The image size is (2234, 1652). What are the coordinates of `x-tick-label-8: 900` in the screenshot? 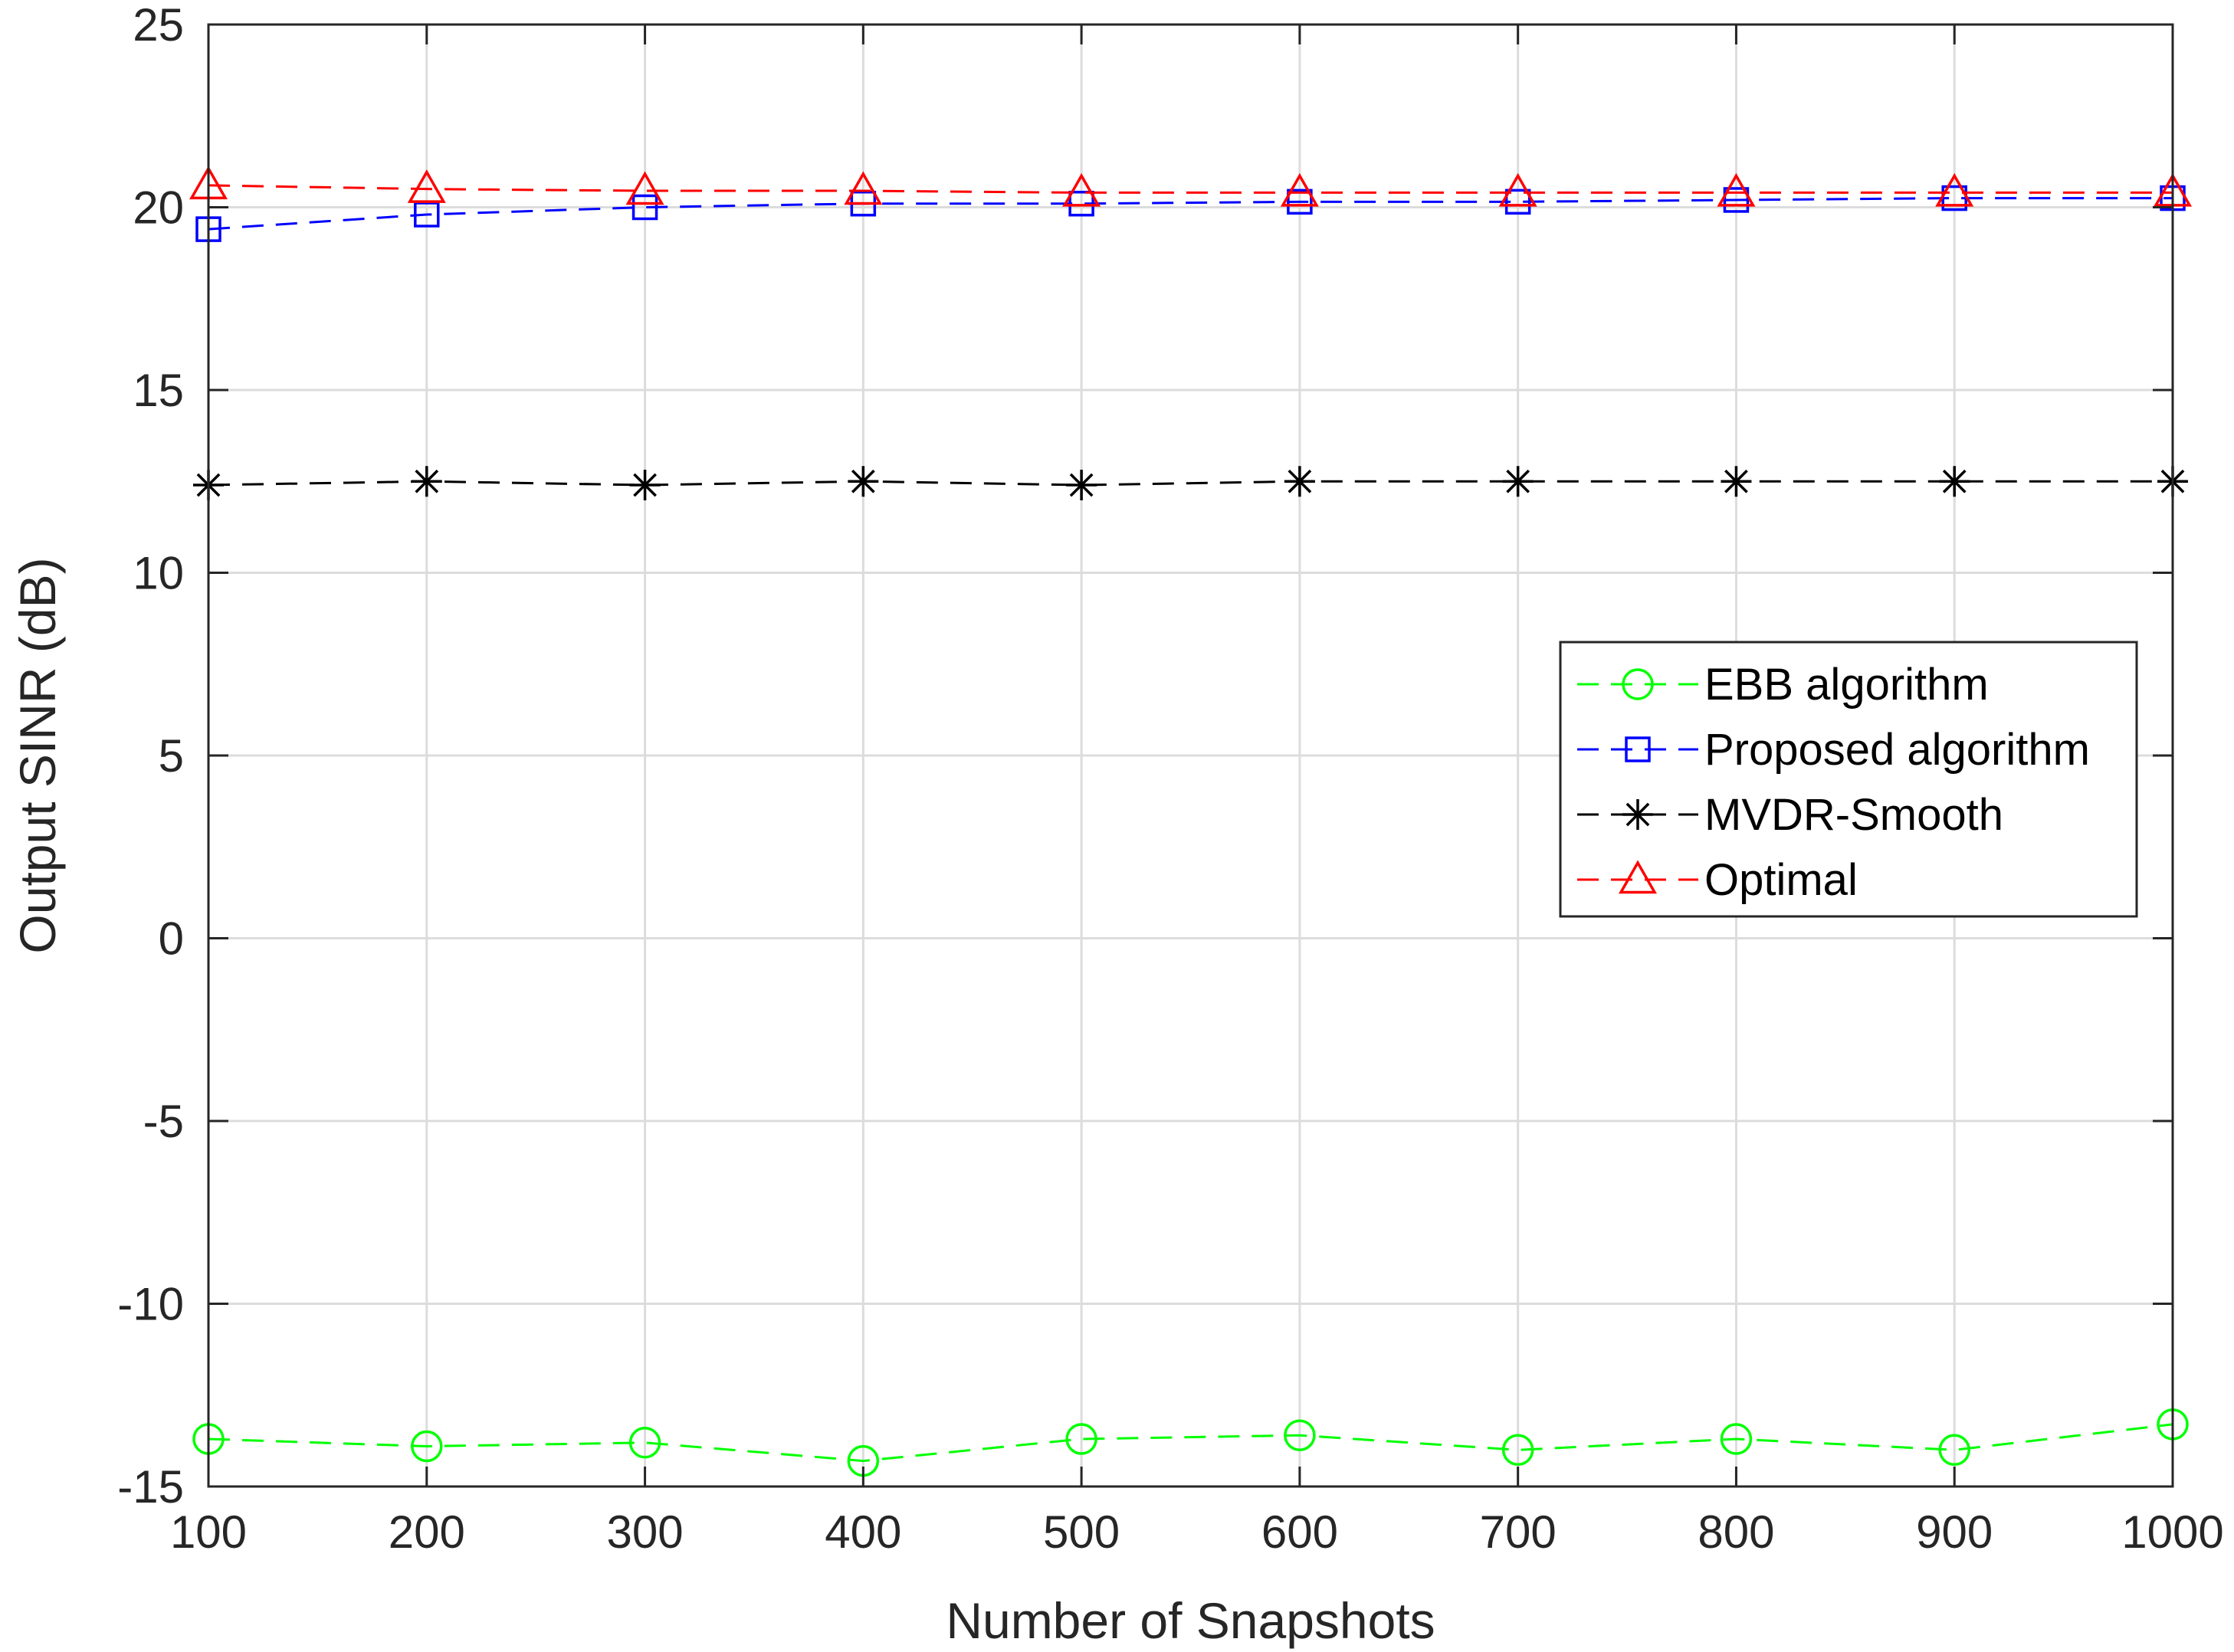 It's located at (1954, 1532).